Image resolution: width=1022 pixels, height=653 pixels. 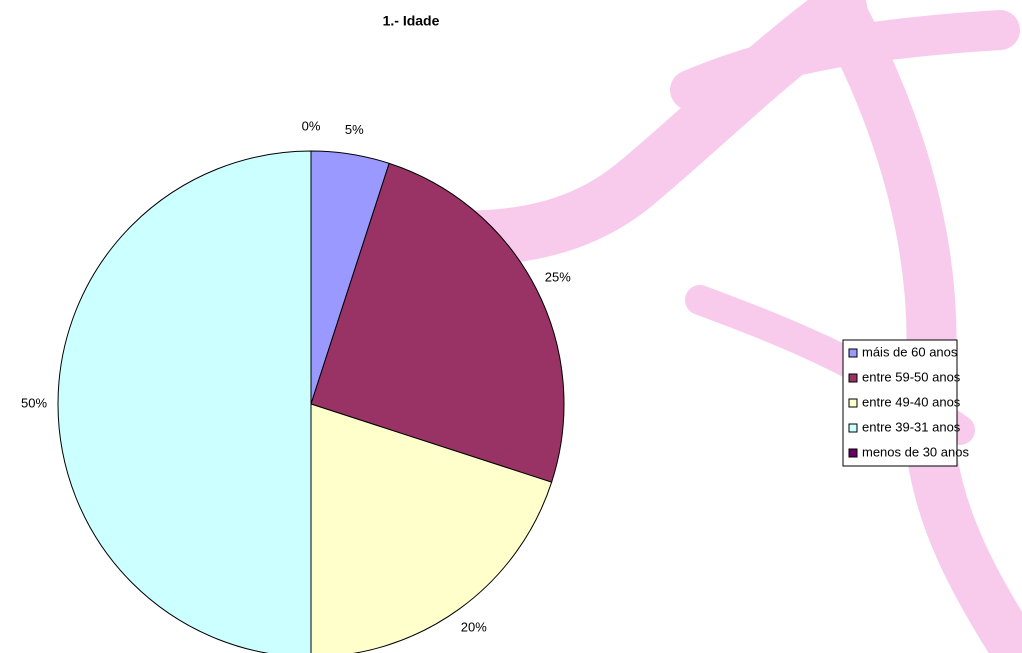 I want to click on legend-label: menos de 30 anos, so click(x=915, y=451).